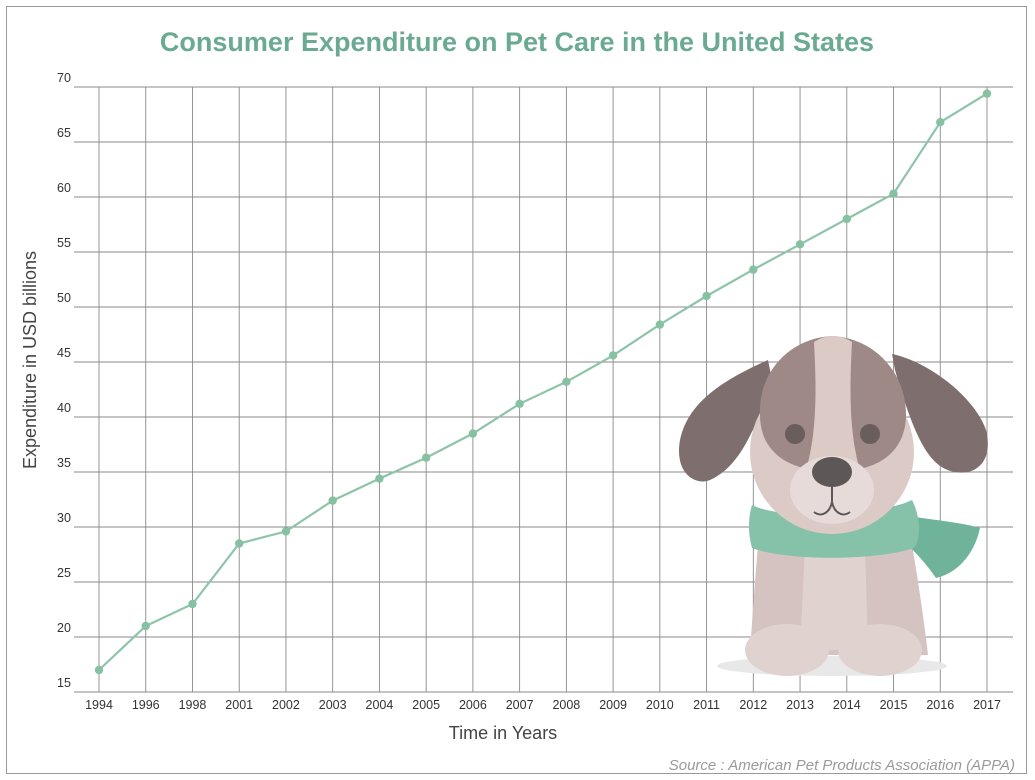 The height and width of the screenshot is (780, 1035). I want to click on y-tick-label: 30, so click(64, 518).